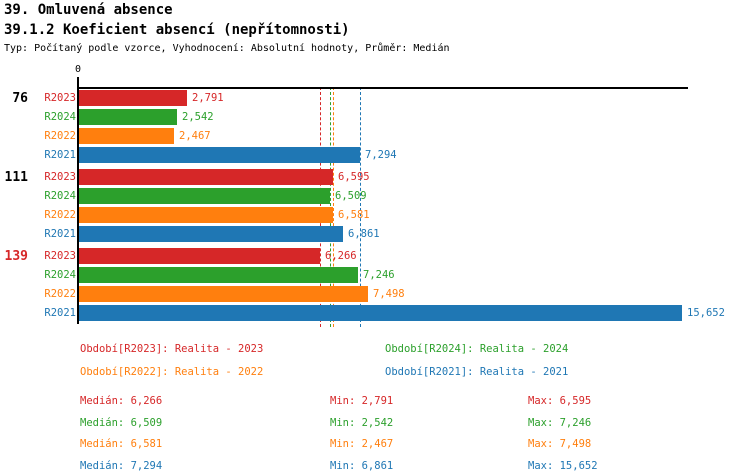 This screenshot has height=476, width=750. I want to click on stat-median: Medián: 6,509, so click(121, 423).